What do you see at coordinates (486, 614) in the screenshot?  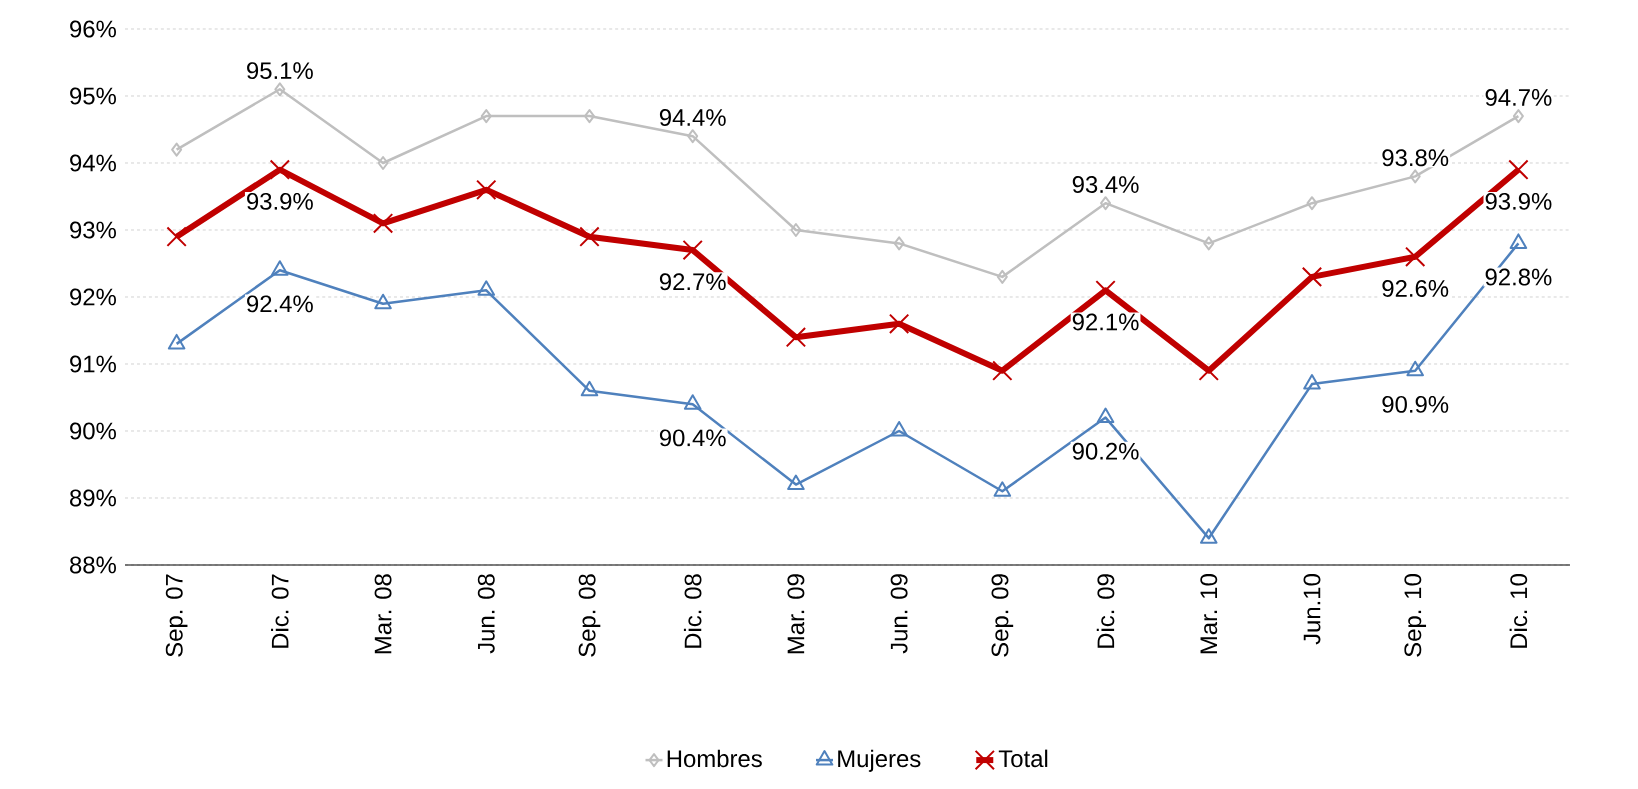 I see `x-tick-label: Jun. 08` at bounding box center [486, 614].